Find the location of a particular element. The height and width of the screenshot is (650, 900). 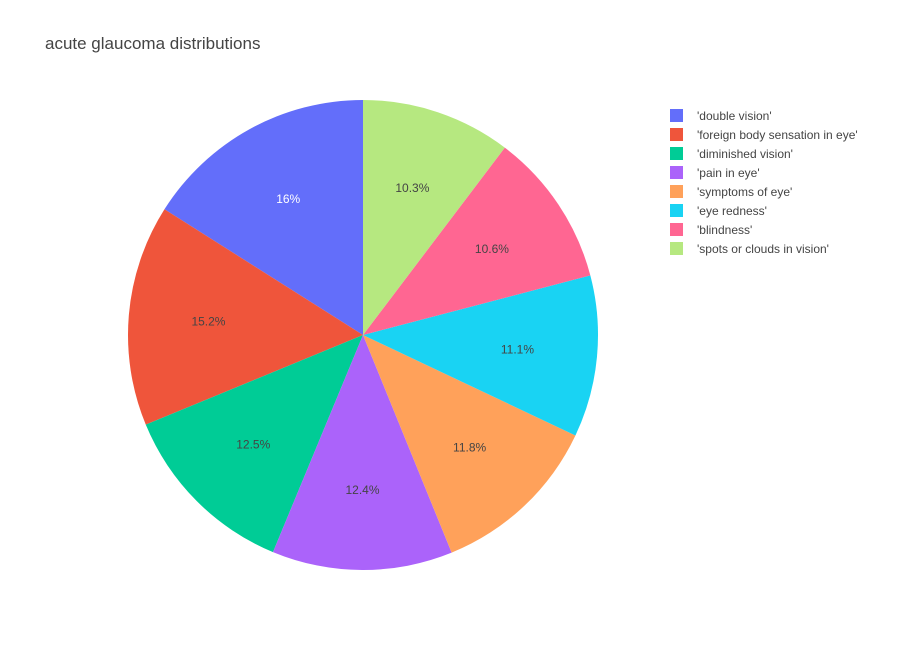

legend-item: 'symptoms of eye' is located at coordinates (764, 191).